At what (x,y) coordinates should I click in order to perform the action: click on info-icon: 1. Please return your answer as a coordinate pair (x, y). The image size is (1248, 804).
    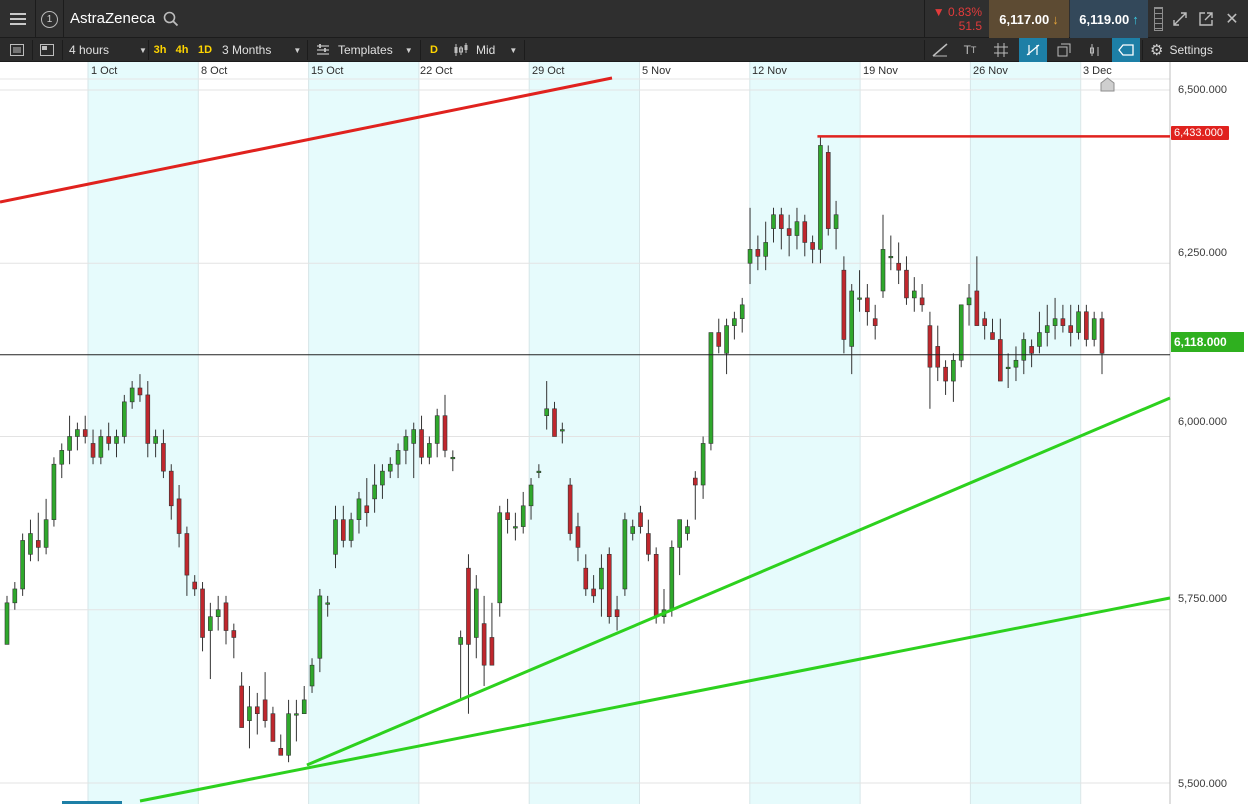
    Looking at the image, I should click on (50, 19).